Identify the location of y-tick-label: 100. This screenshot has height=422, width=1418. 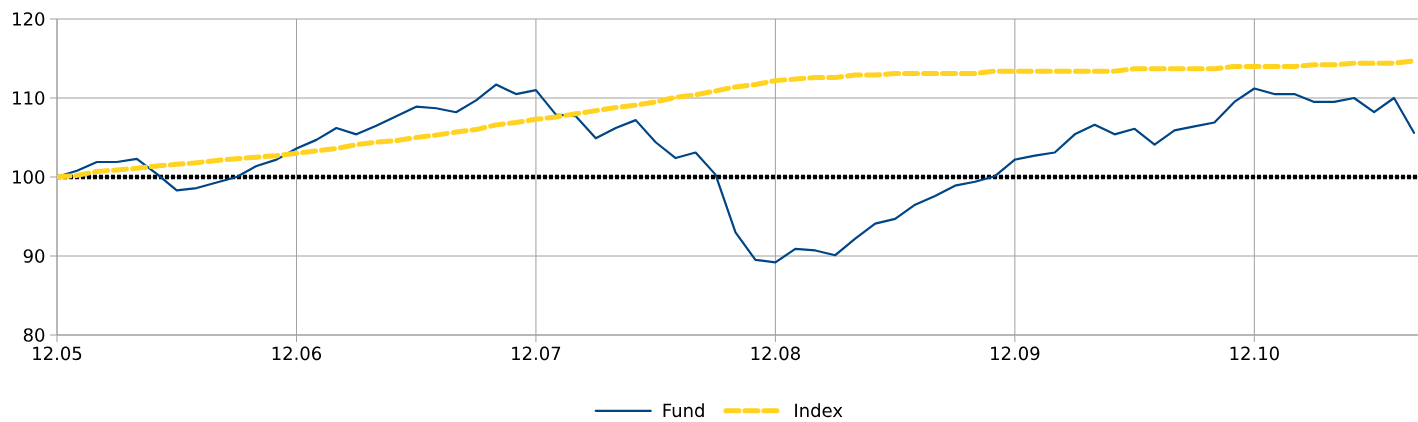
(29, 177).